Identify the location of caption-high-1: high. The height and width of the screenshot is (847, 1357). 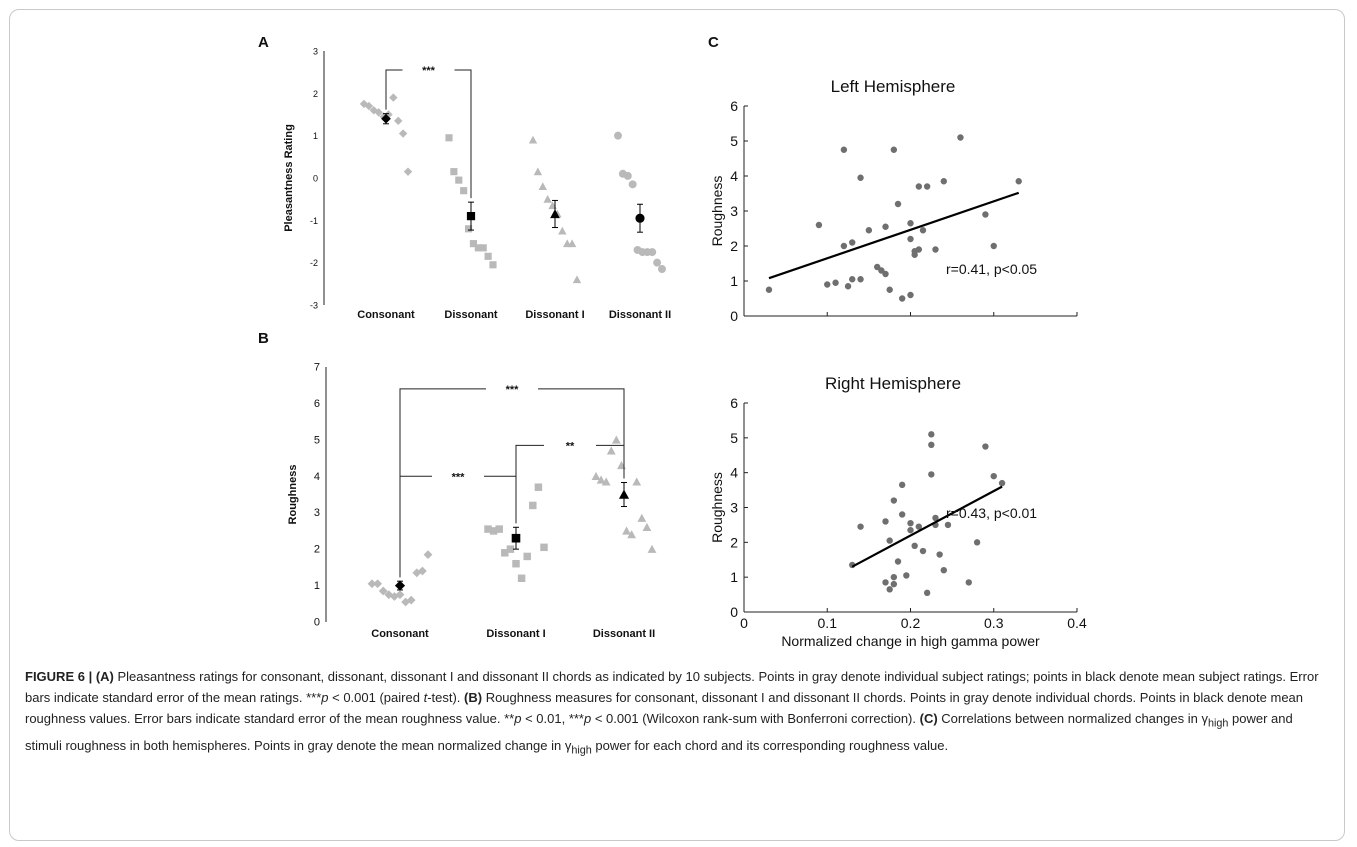
(1218, 723).